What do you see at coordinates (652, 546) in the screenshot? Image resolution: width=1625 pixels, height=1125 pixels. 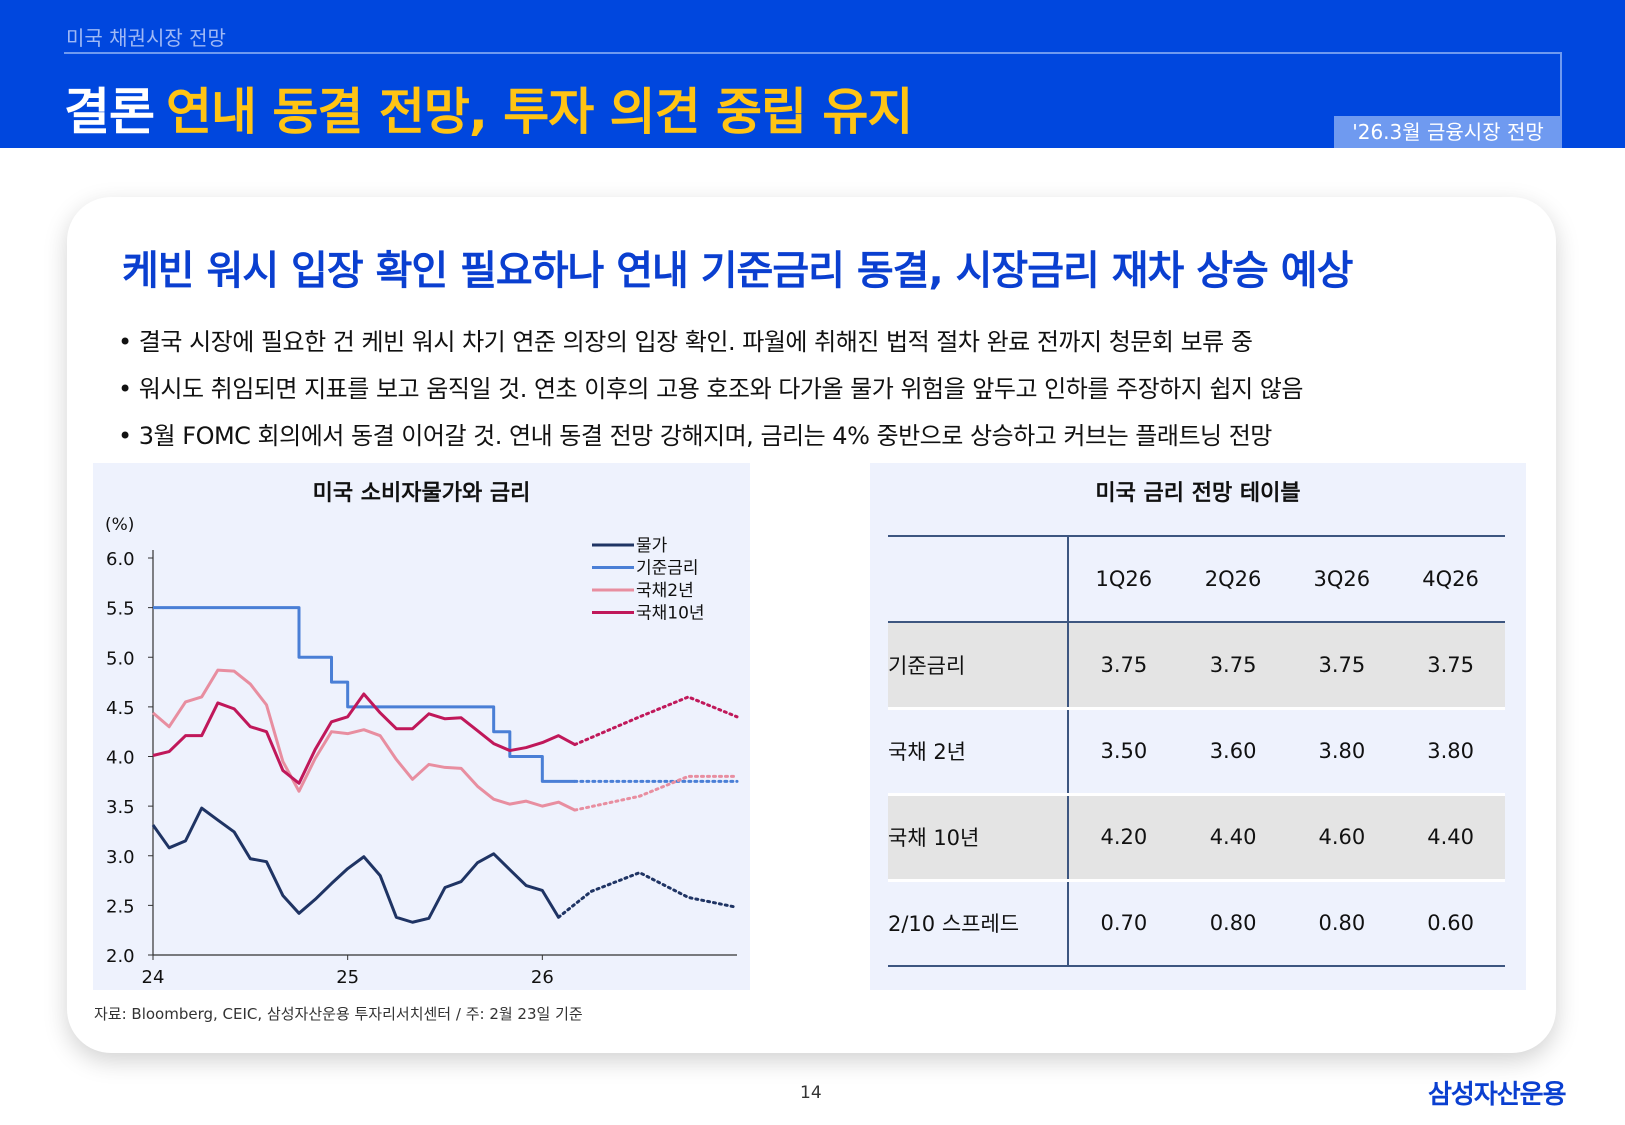 I see `legend-label: 물가` at bounding box center [652, 546].